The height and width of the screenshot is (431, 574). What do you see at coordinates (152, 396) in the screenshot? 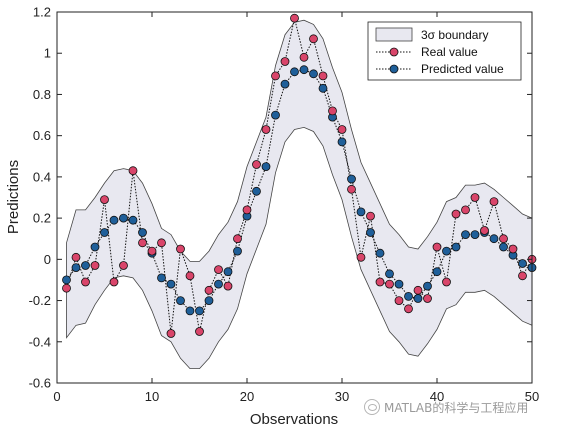
I see `x-tick-label: 10` at bounding box center [152, 396].